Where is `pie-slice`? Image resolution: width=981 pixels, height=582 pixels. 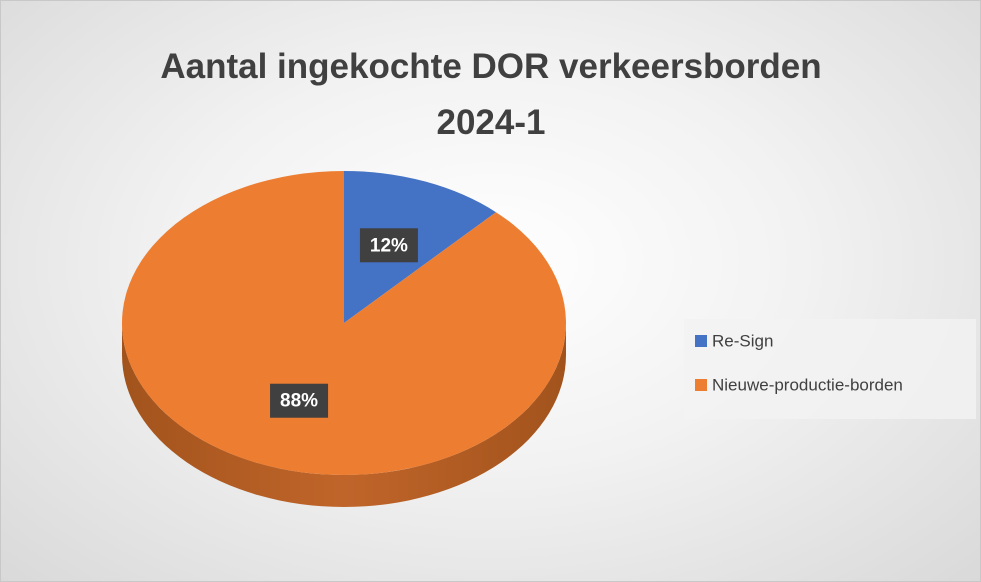 pie-slice is located at coordinates (420, 247).